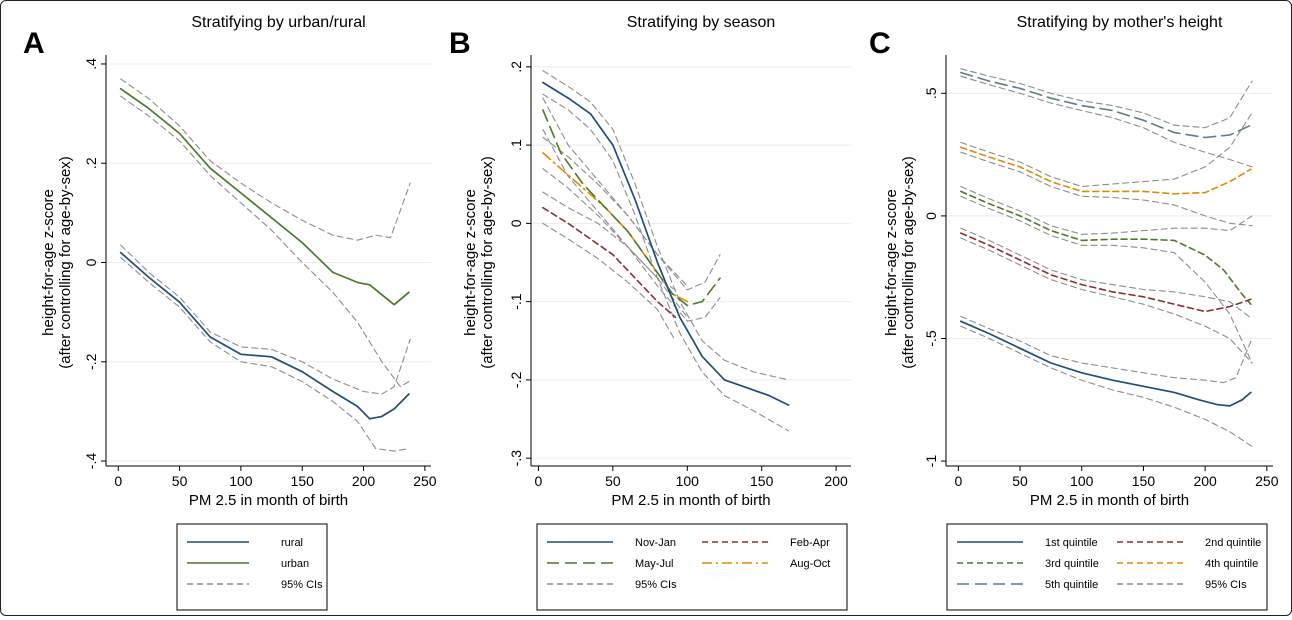  Describe the element at coordinates (654, 564) in the screenshot. I see `legend-label: May-Jul` at that location.